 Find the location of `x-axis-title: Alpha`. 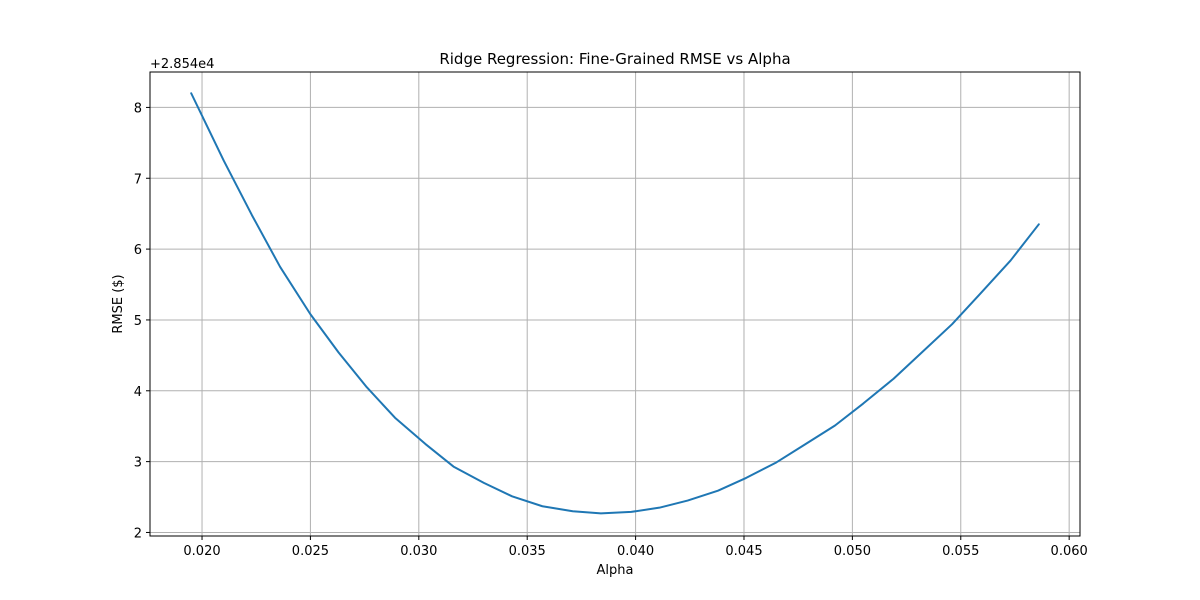

x-axis-title: Alpha is located at coordinates (615, 570).